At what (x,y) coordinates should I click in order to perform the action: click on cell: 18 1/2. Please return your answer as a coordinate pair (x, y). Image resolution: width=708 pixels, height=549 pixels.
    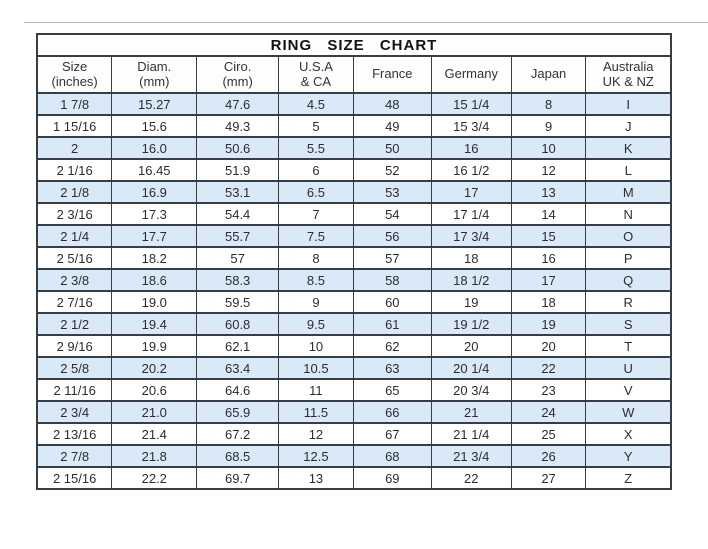
    Looking at the image, I should click on (471, 280).